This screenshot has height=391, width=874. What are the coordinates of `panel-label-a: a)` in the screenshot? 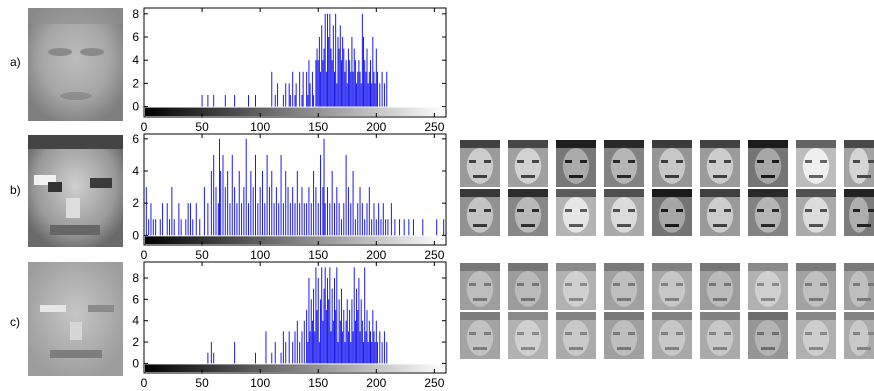 It's located at (15, 62).